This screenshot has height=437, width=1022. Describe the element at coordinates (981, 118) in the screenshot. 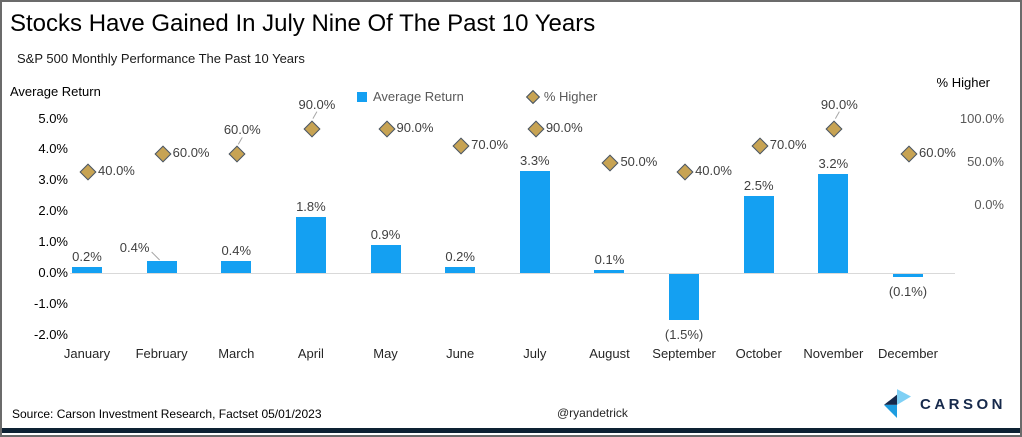

I see `right-axis-tick: 100.0%` at that location.